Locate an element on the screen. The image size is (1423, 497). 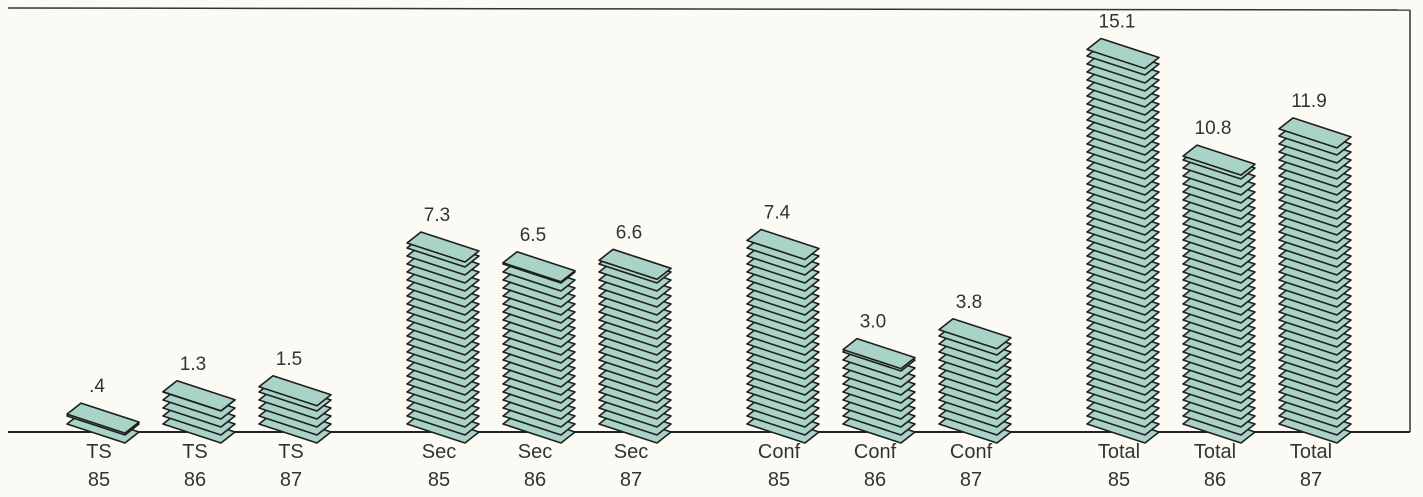
value-label: 7.4 is located at coordinates (777, 212).